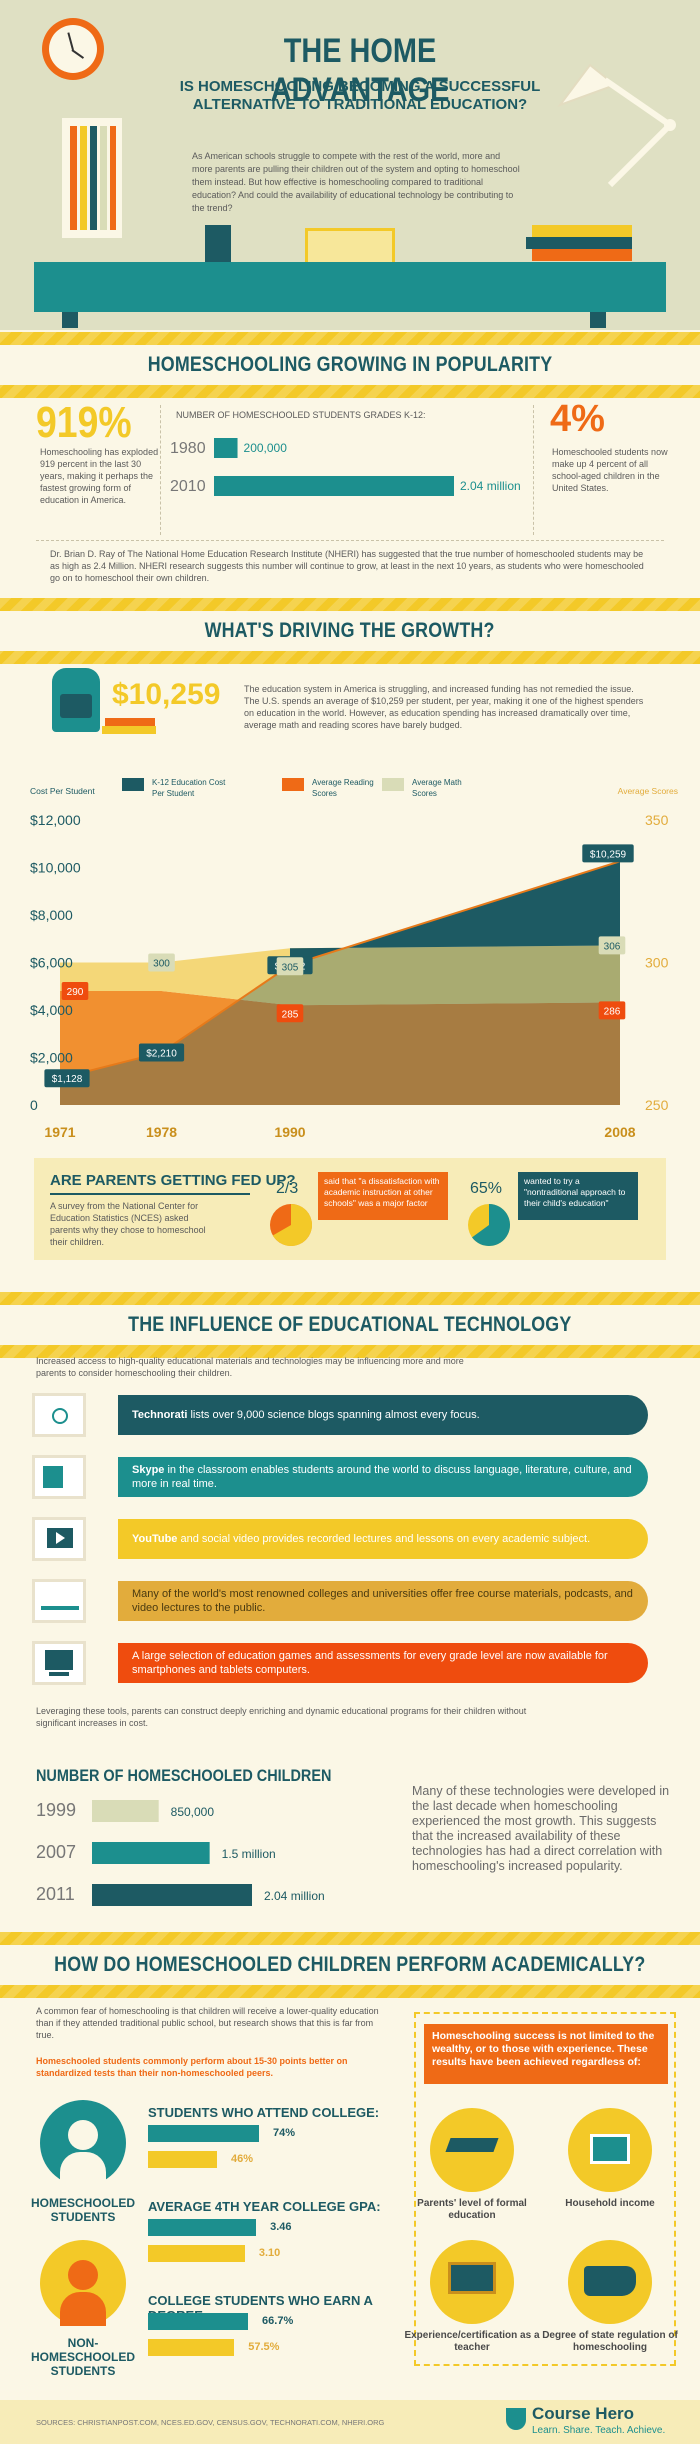 Image resolution: width=700 pixels, height=2444 pixels. I want to click on success-factors-box, so click(545, 2189).